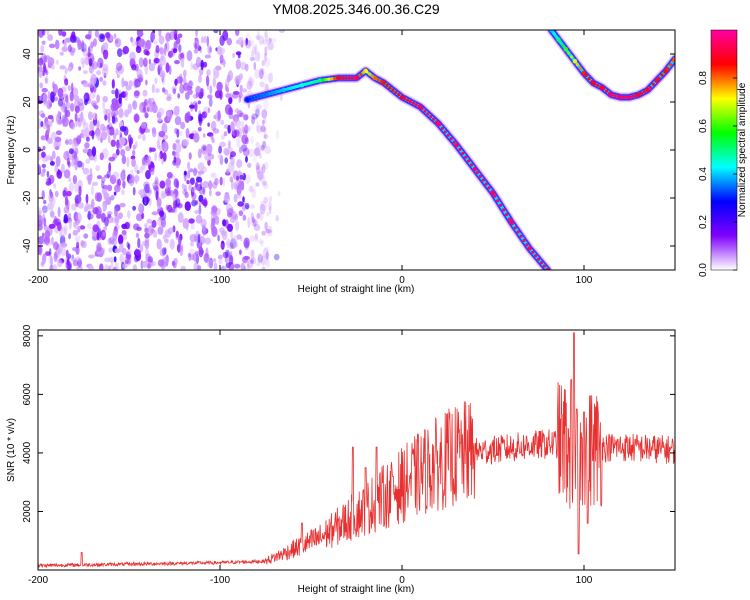 The image size is (750, 600). What do you see at coordinates (27, 245) in the screenshot?
I see `top-y-tick-label: -40` at bounding box center [27, 245].